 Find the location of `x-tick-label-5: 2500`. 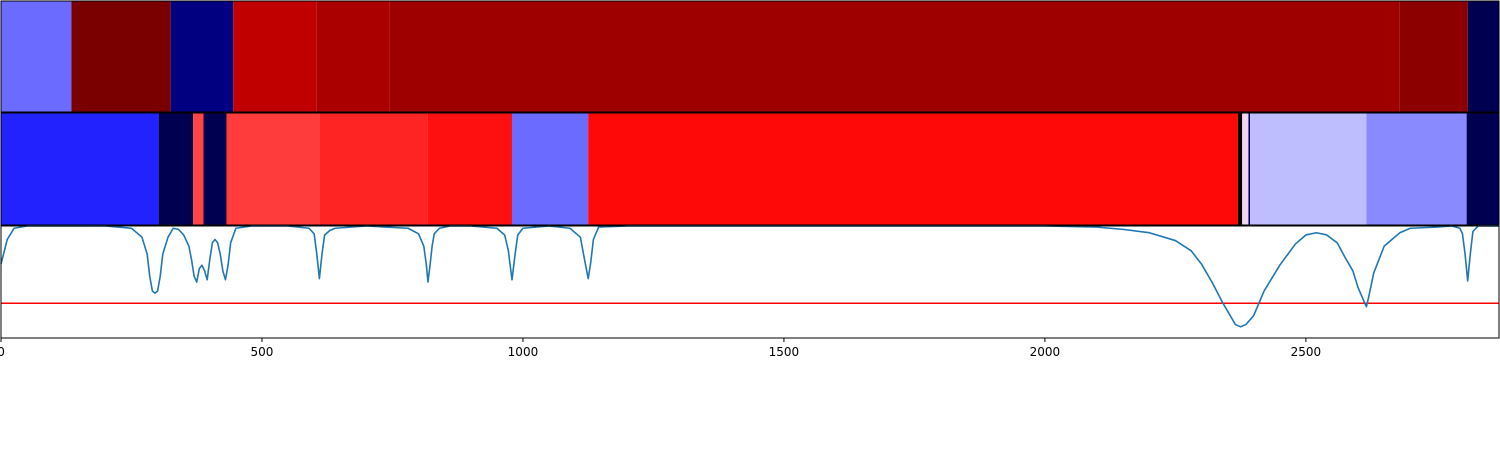

x-tick-label-5: 2500 is located at coordinates (1306, 352).